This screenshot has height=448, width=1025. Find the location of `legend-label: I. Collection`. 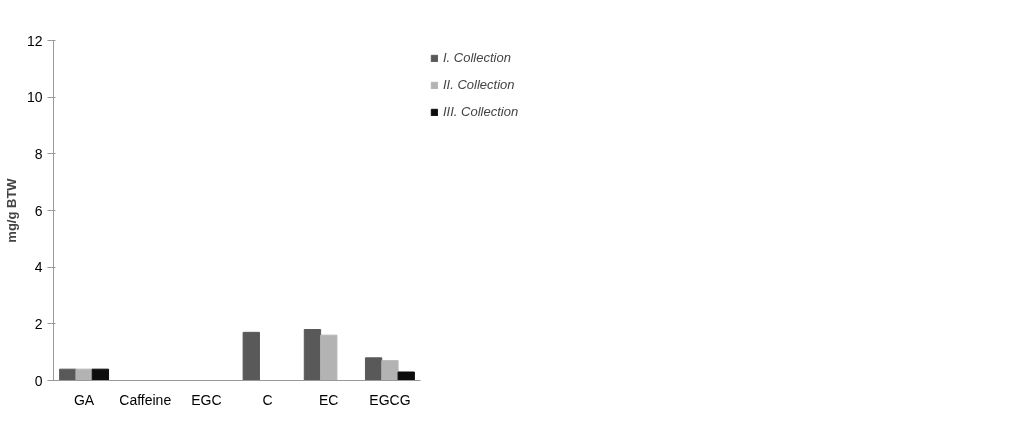

legend-label: I. Collection is located at coordinates (477, 57).